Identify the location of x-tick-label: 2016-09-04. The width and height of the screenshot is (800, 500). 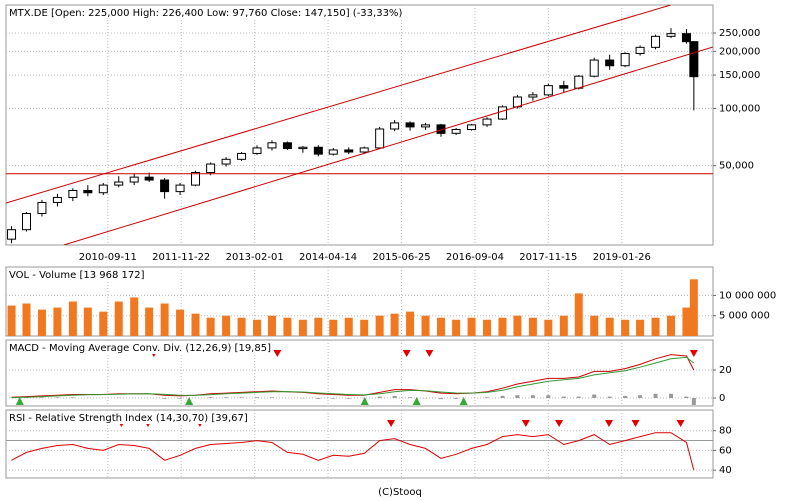
(475, 257).